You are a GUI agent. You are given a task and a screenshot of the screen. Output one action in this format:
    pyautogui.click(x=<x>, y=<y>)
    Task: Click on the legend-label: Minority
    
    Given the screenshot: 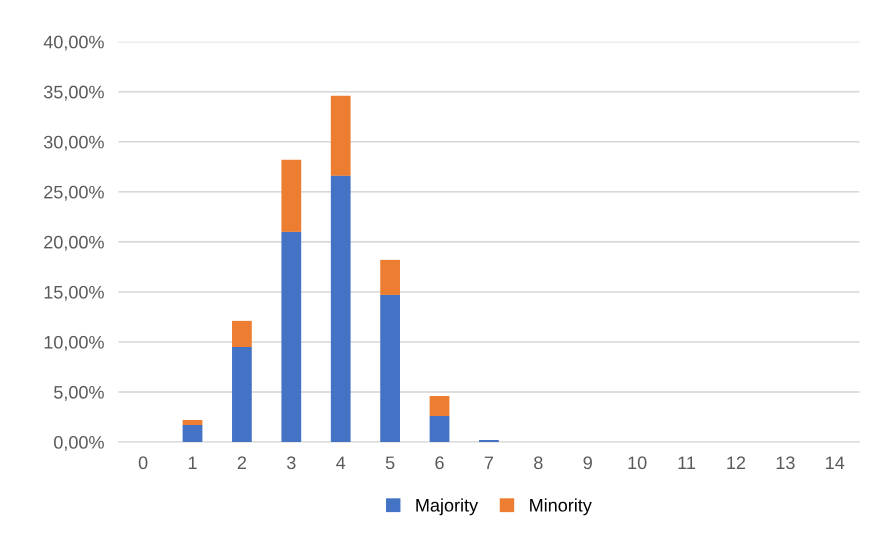 What is the action you would take?
    pyautogui.click(x=561, y=507)
    